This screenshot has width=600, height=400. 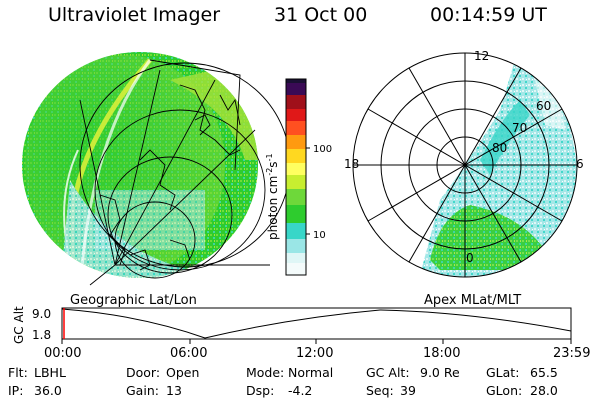 What do you see at coordinates (41, 314) in the screenshot?
I see `alt-tick-9: 9.0` at bounding box center [41, 314].